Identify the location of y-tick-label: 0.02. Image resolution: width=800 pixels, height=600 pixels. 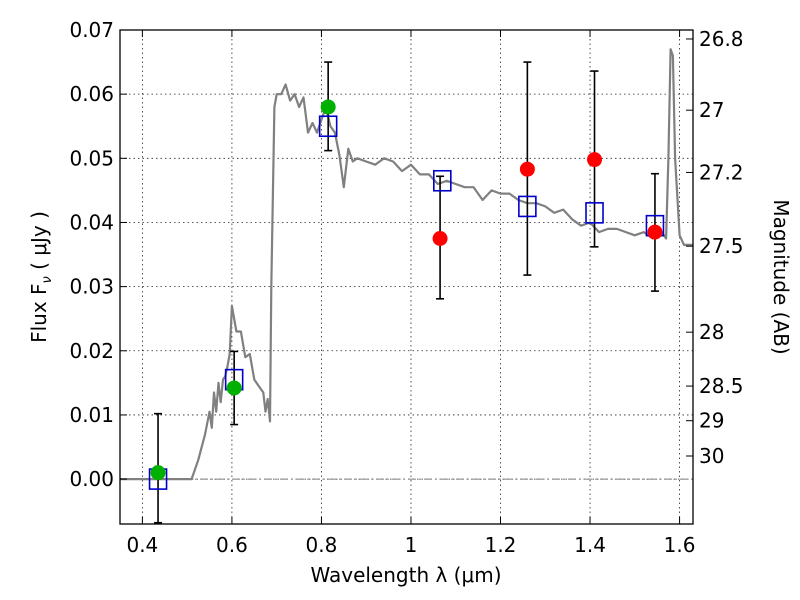
(91, 351).